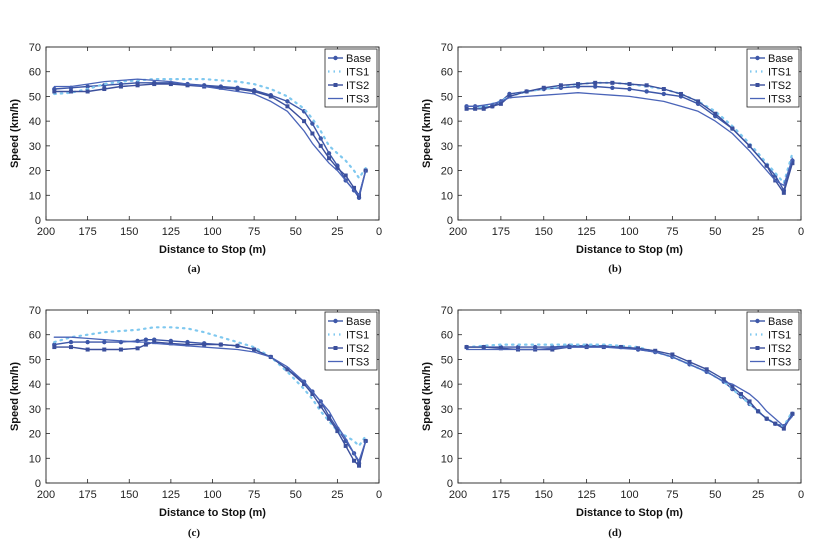  What do you see at coordinates (194, 533) in the screenshot?
I see `panel-caption: (c)` at bounding box center [194, 533].